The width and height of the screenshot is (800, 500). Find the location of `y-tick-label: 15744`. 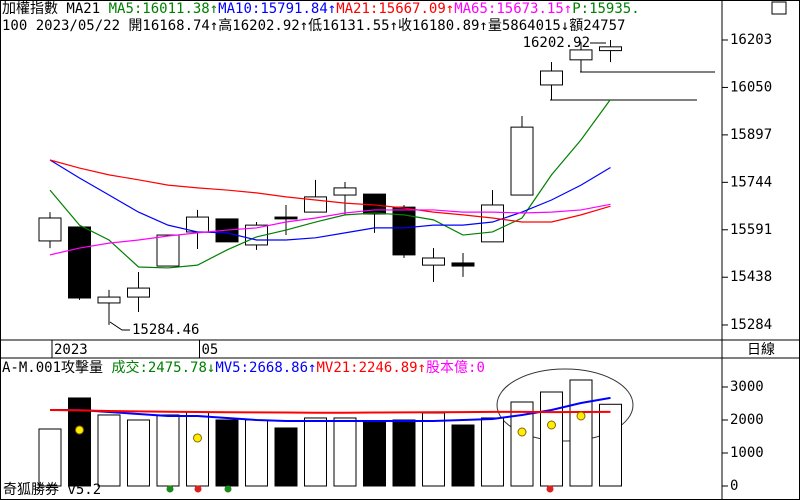

y-tick-label: 15744 is located at coordinates (751, 182).